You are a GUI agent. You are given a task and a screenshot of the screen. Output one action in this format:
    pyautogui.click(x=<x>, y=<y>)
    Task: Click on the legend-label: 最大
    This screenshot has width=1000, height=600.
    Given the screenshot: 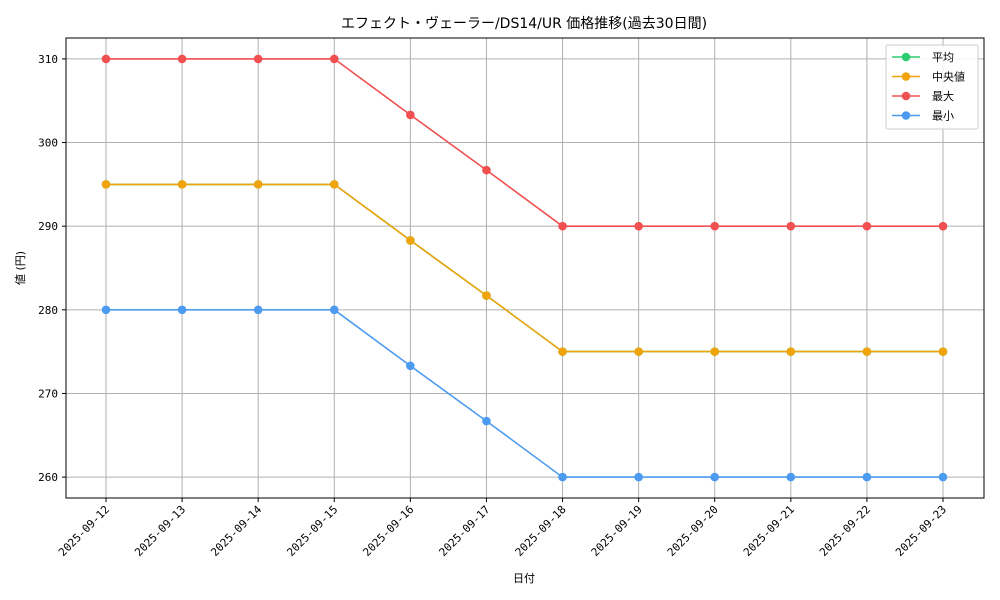 What is the action you would take?
    pyautogui.click(x=943, y=96)
    